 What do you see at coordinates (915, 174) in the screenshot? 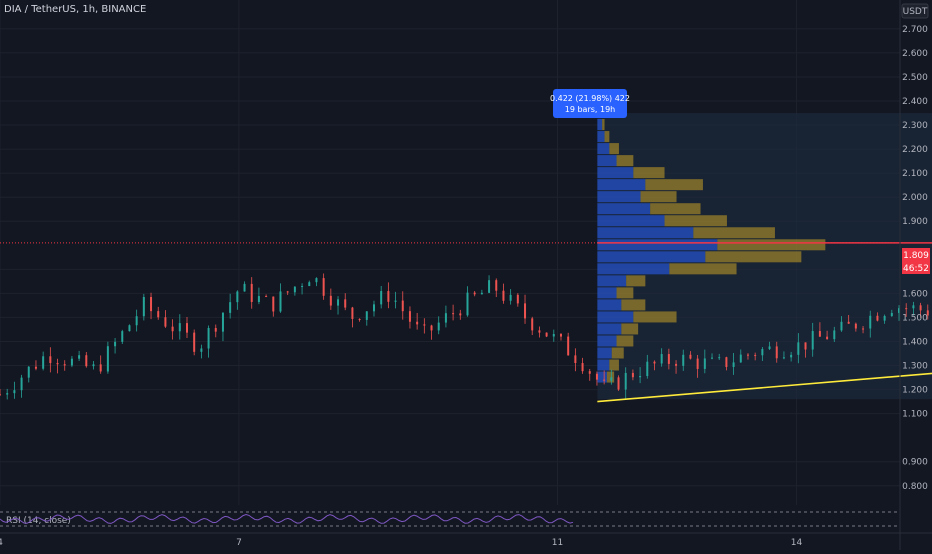
I see `price-tick: 2.100` at bounding box center [915, 174].